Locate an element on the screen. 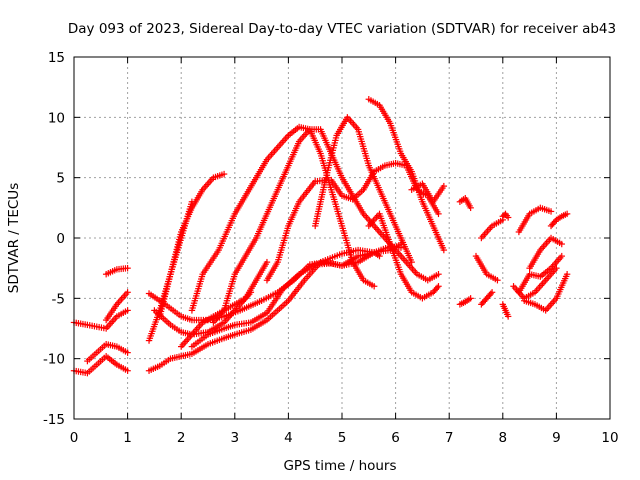 The image size is (640, 480). x-tick-label: 0 is located at coordinates (74, 438).